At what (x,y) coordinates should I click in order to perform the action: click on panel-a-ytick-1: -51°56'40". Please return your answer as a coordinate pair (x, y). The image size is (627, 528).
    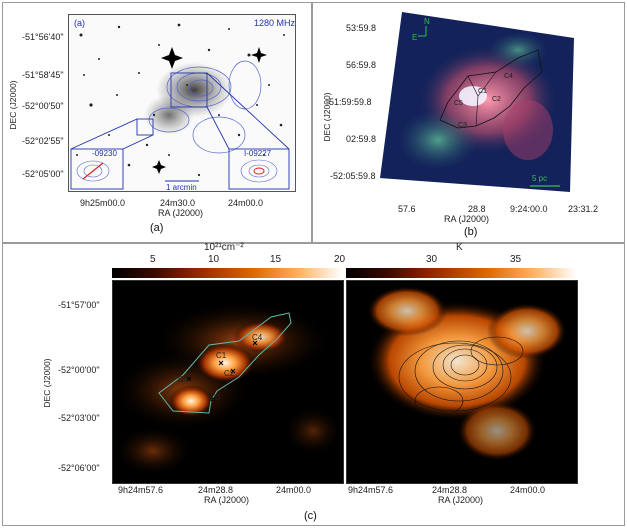
    Looking at the image, I should click on (43, 37).